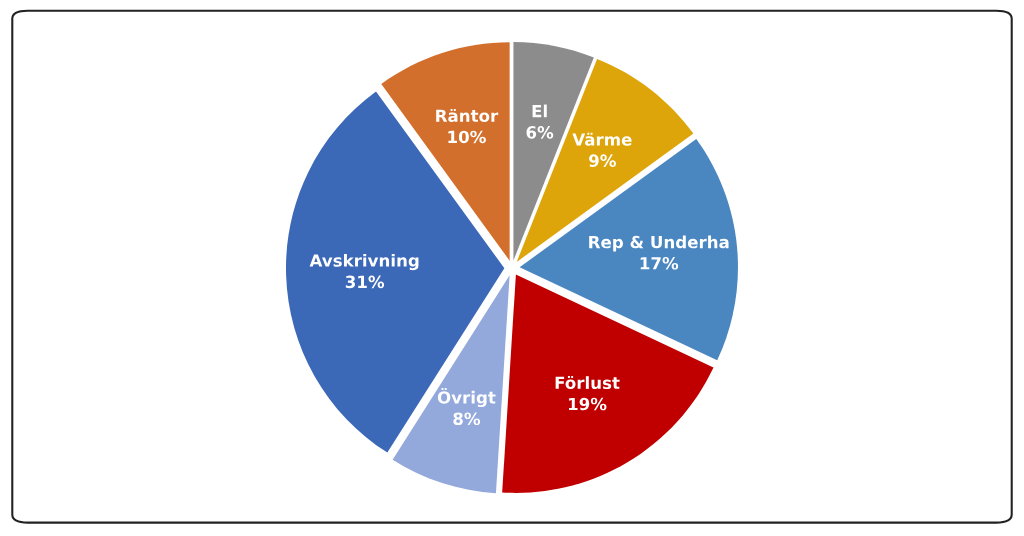 This screenshot has height=536, width=1024. Describe the element at coordinates (467, 419) in the screenshot. I see `data-label: 8%` at that location.